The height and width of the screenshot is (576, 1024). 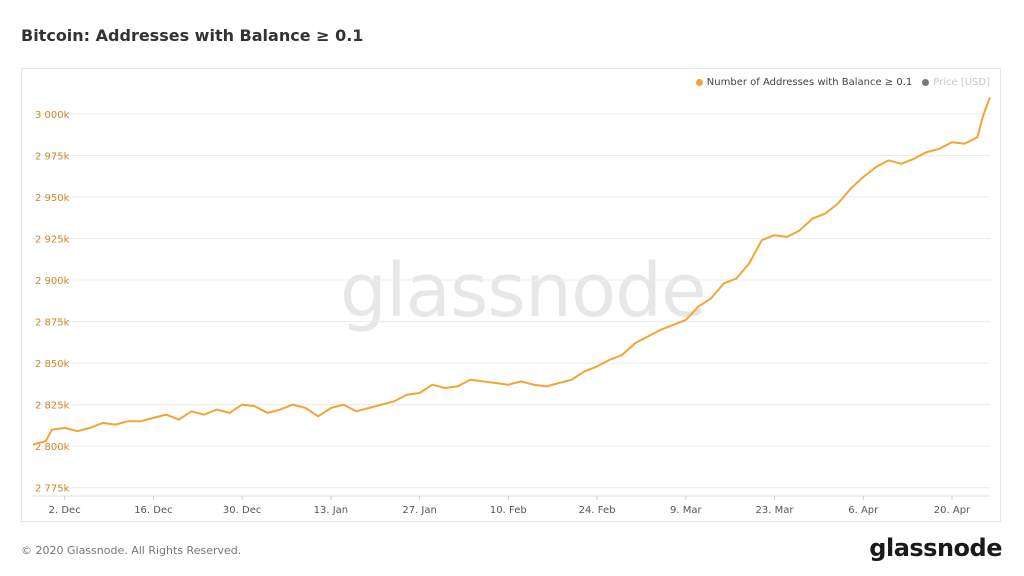 What do you see at coordinates (331, 510) in the screenshot?
I see `x-tick-label: 13. Jan` at bounding box center [331, 510].